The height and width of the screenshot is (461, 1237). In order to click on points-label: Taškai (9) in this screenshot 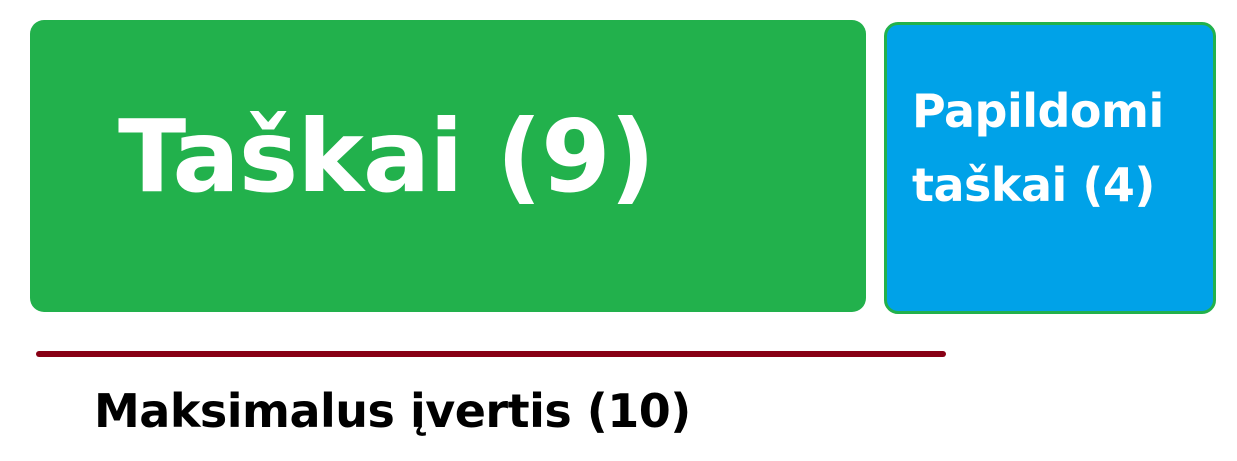, I will do `click(386, 156)`.